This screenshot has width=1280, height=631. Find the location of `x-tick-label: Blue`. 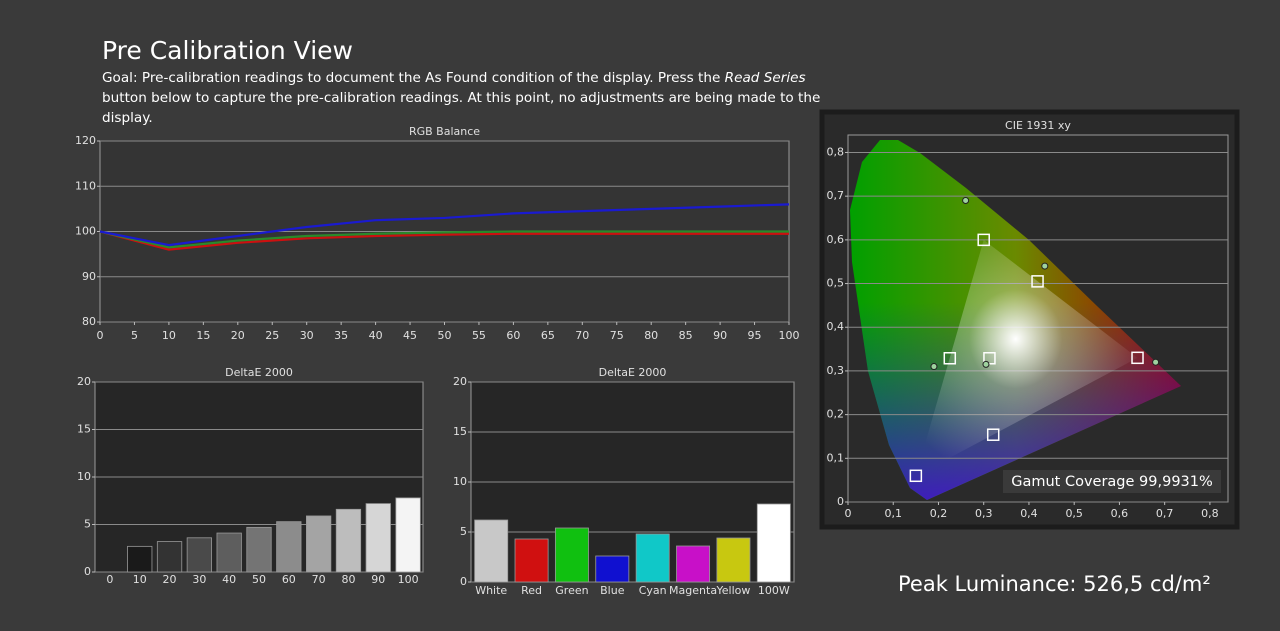

x-tick-label: Blue is located at coordinates (612, 590).